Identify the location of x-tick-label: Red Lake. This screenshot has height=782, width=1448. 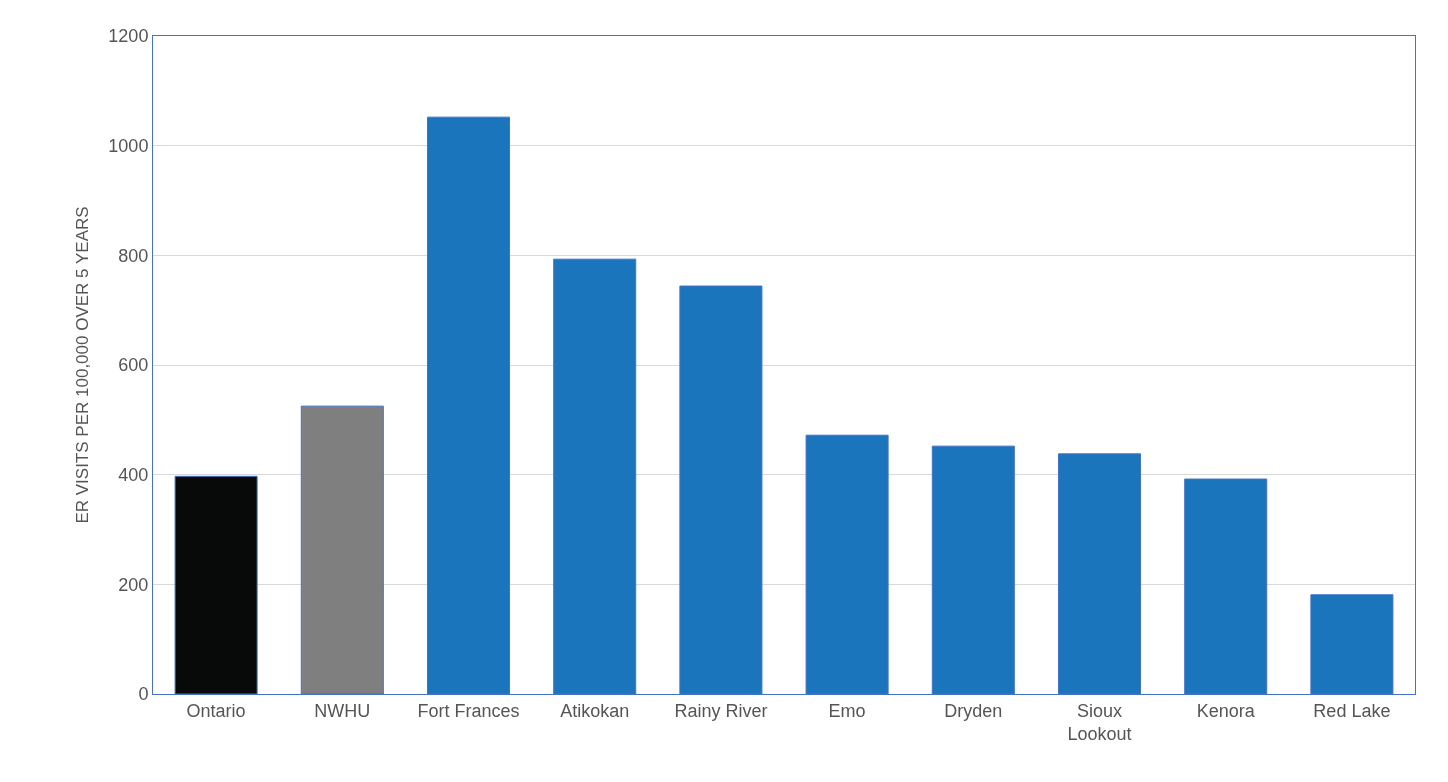
(1352, 710).